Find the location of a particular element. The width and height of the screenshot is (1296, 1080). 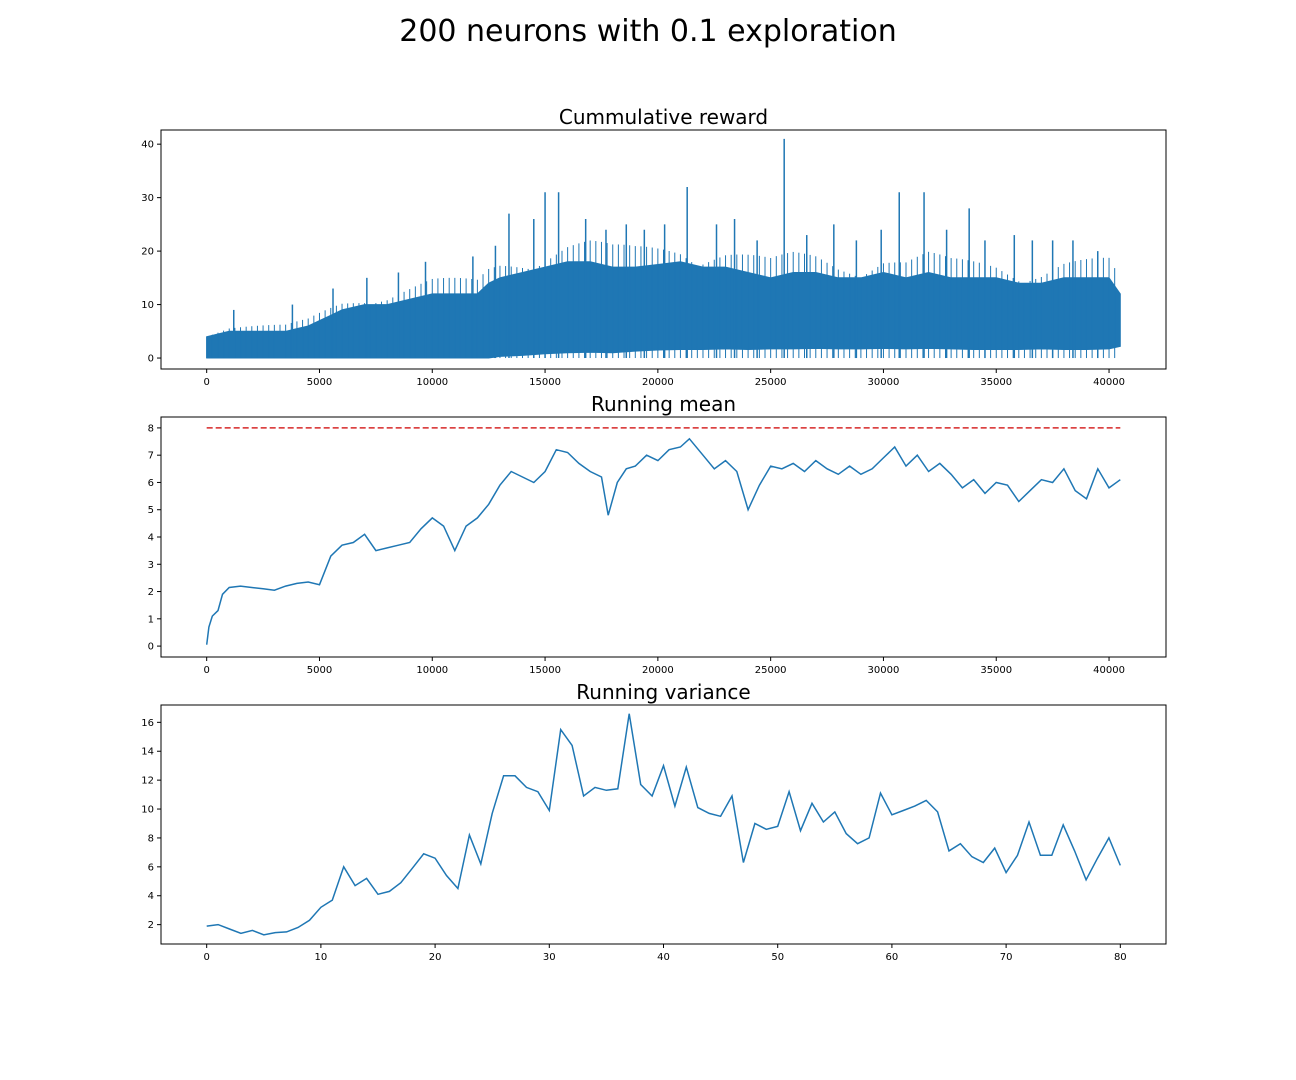

y-tick-label: 30 is located at coordinates (147, 198).